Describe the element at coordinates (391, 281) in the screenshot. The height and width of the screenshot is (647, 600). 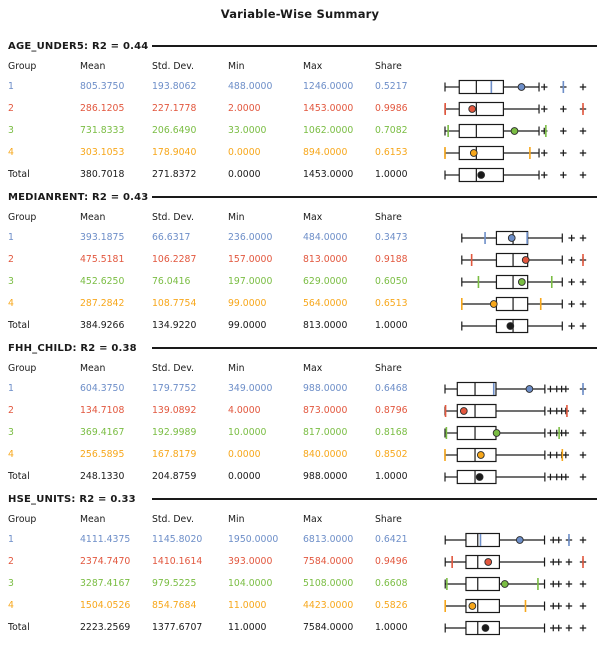
I see `cell-share: 0.6050` at that location.